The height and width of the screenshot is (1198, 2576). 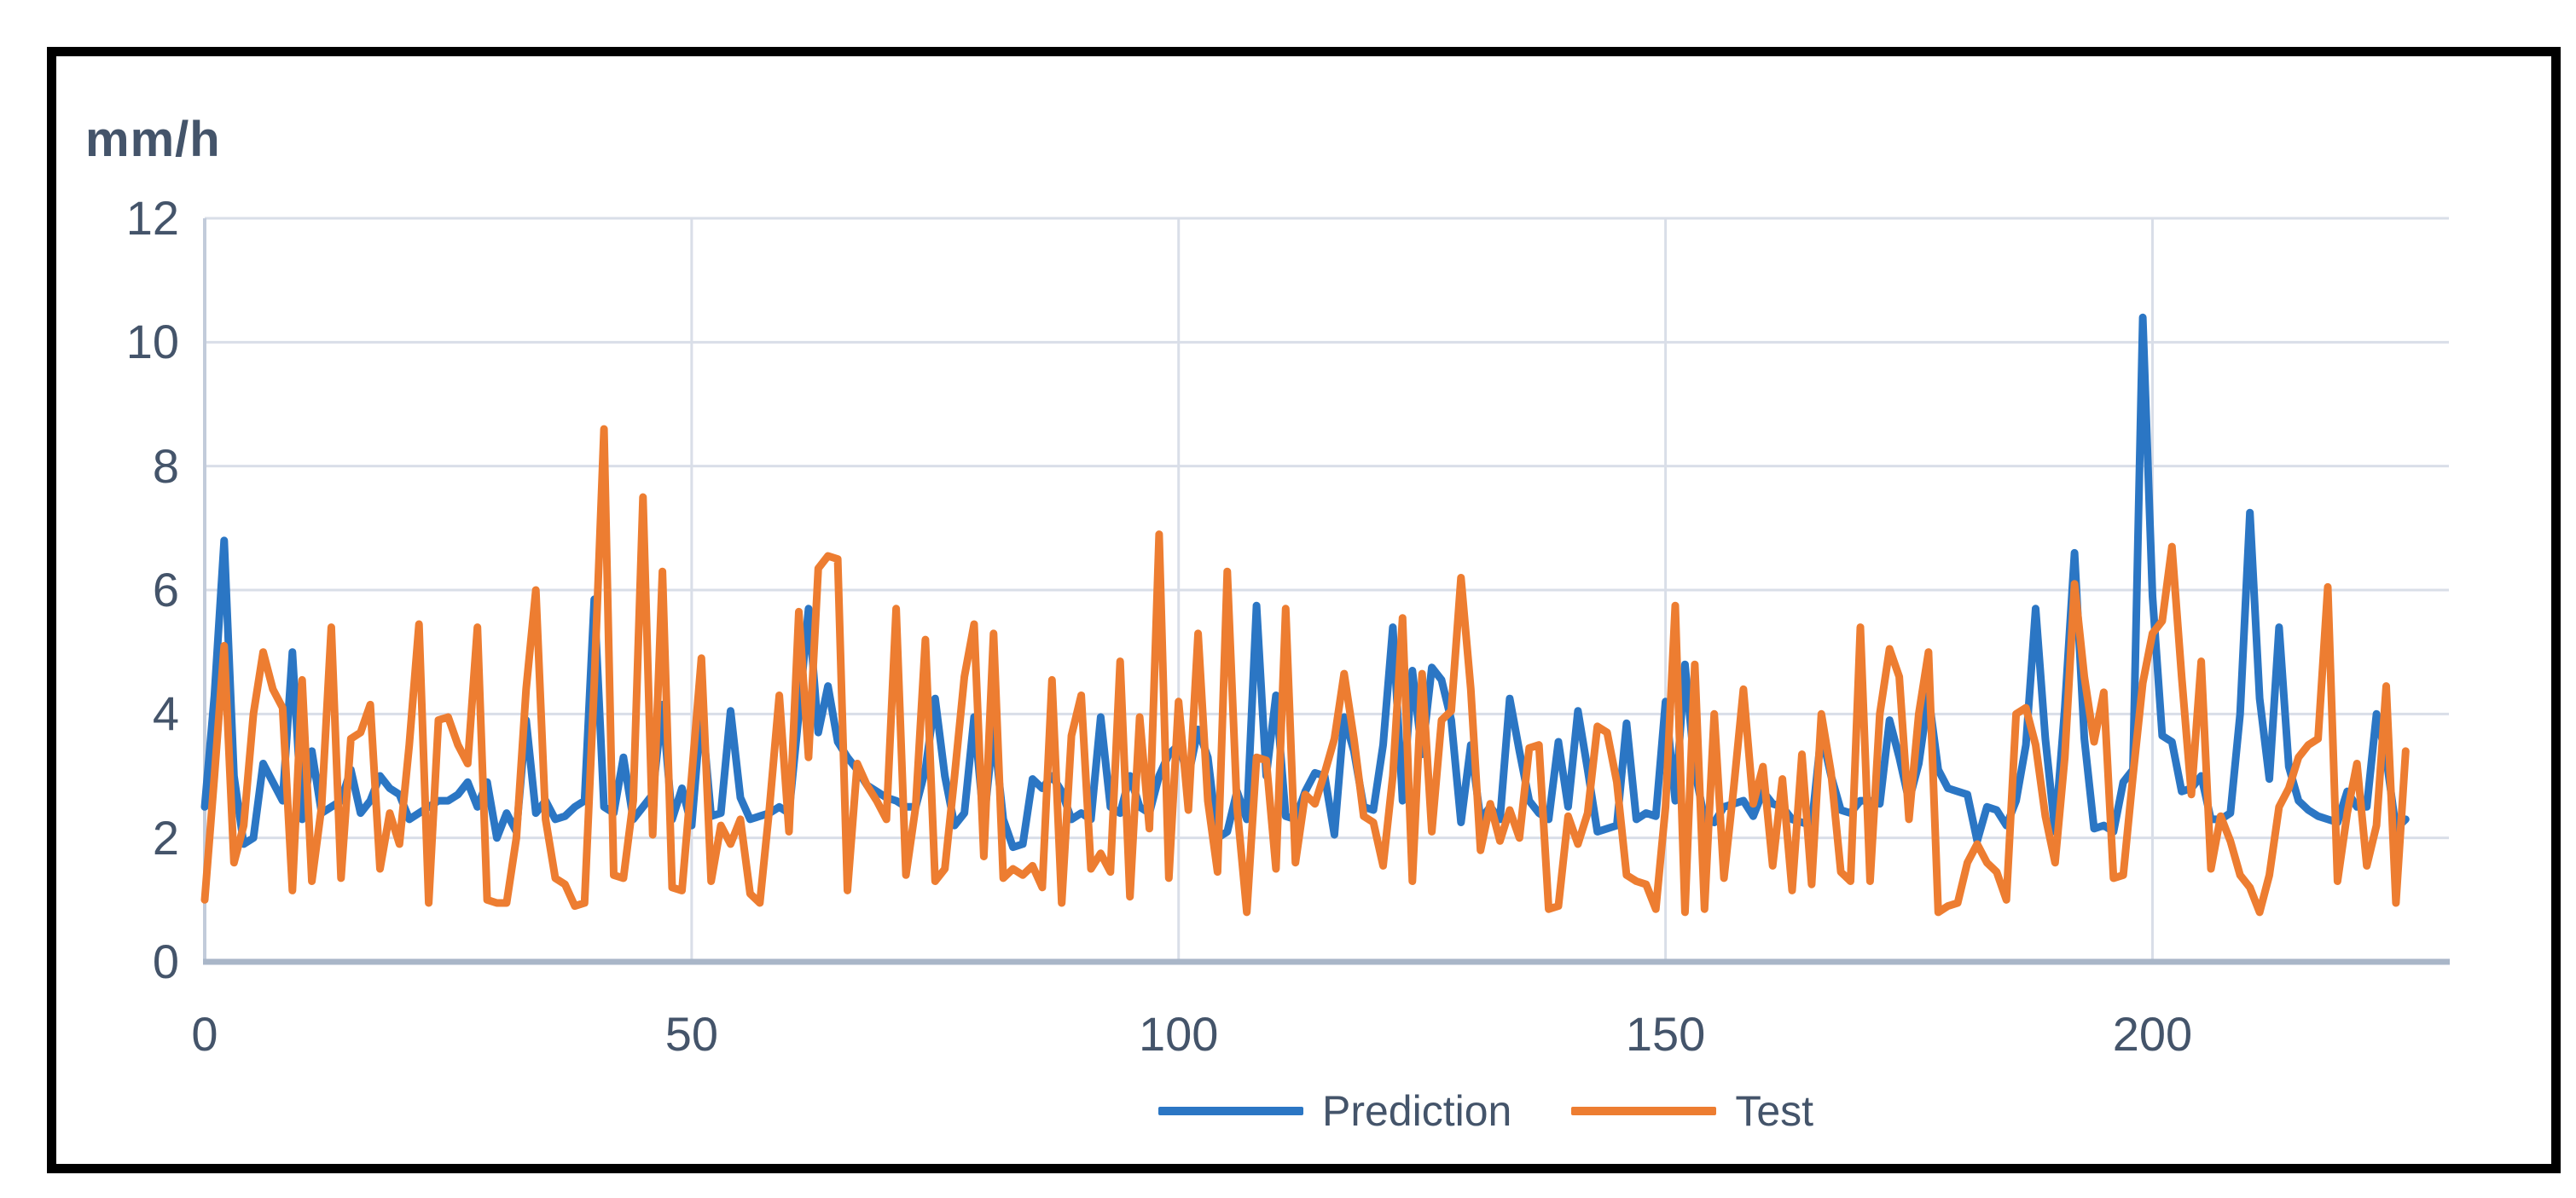 What do you see at coordinates (204, 1034) in the screenshot?
I see `x-tick-label: 0` at bounding box center [204, 1034].